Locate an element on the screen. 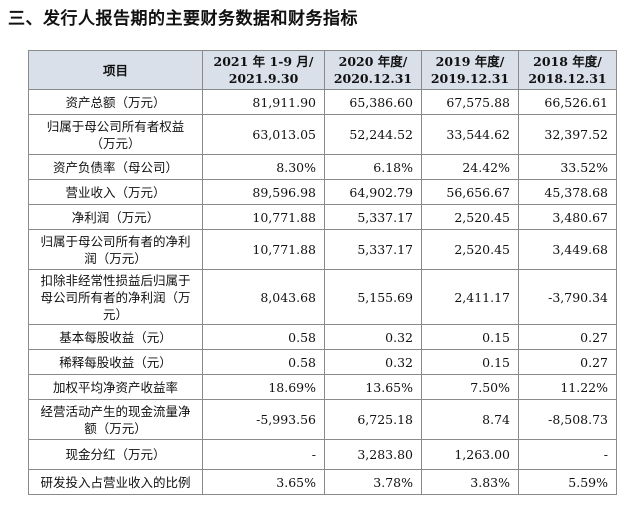 The height and width of the screenshot is (512, 642). row-value: 3,283.80 is located at coordinates (373, 454).